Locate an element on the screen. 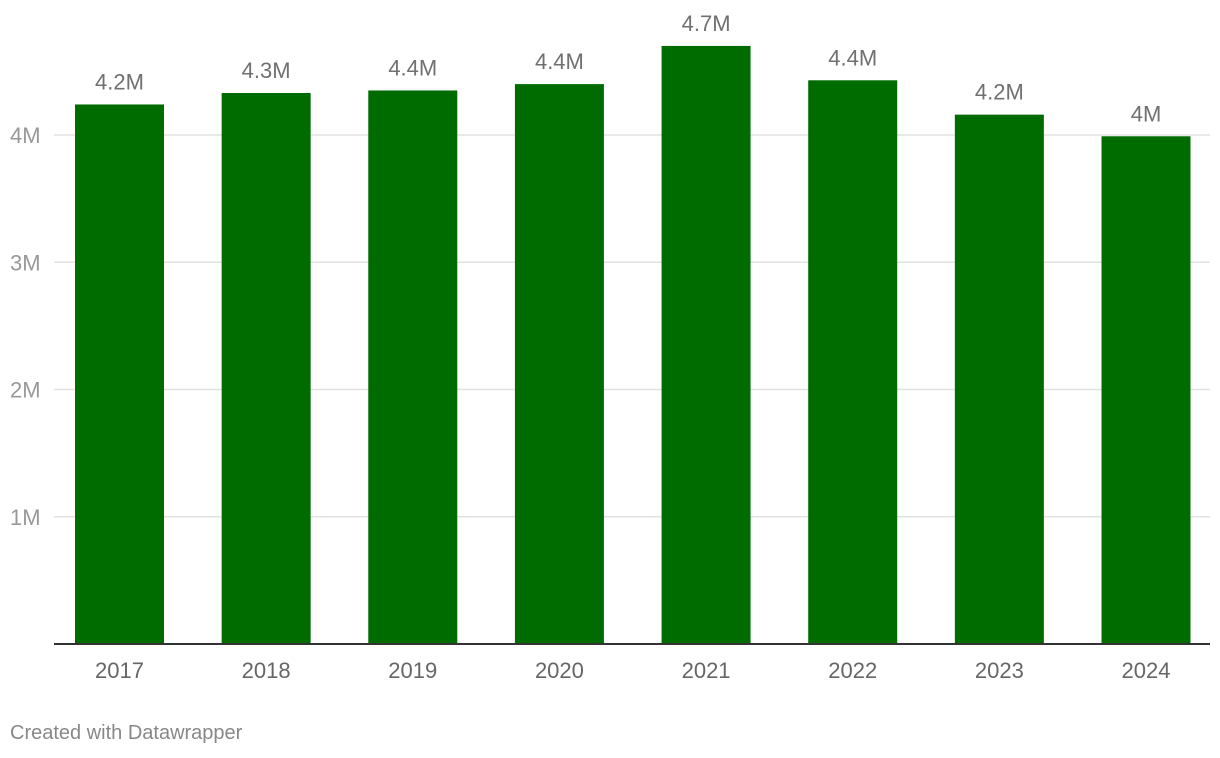 The image size is (1220, 758). data-label: 4M is located at coordinates (1146, 113).